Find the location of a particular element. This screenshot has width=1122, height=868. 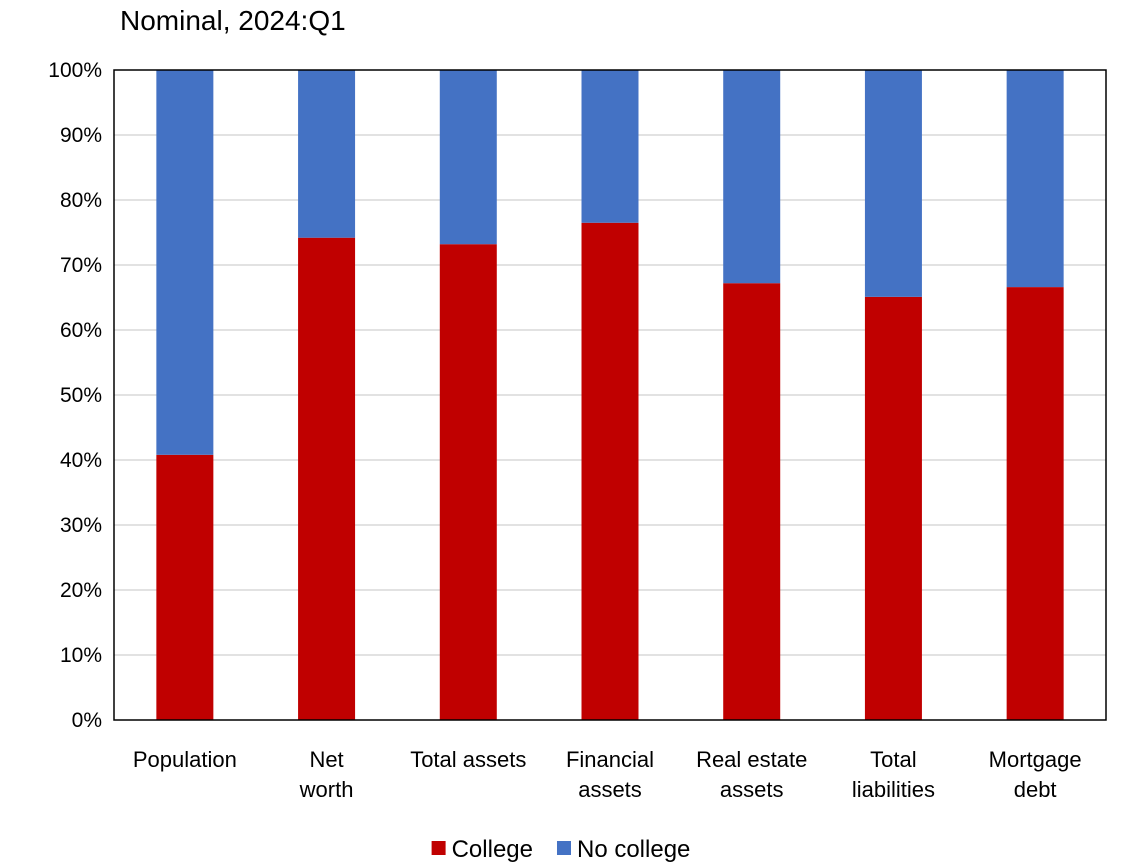

legend-item-no-college: No college is located at coordinates (623, 849).